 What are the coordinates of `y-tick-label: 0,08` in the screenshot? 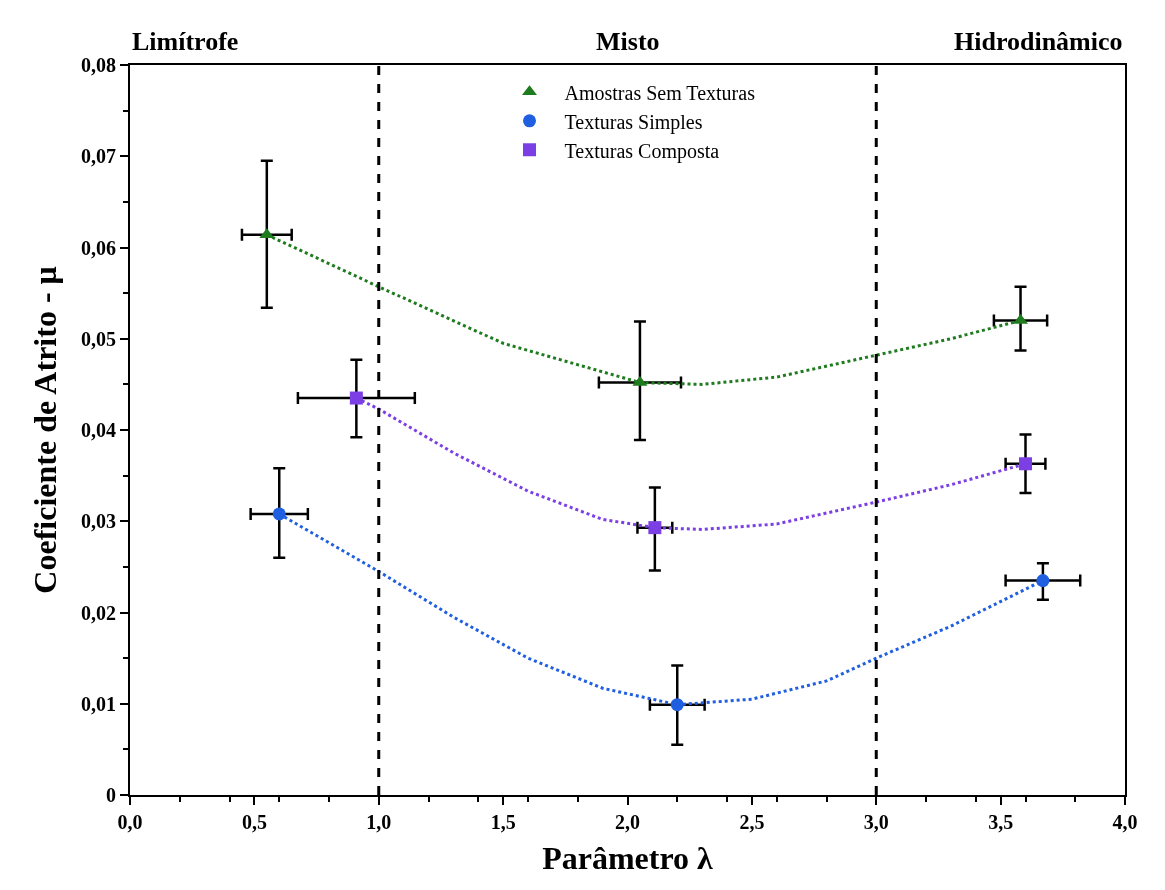 It's located at (98, 65).